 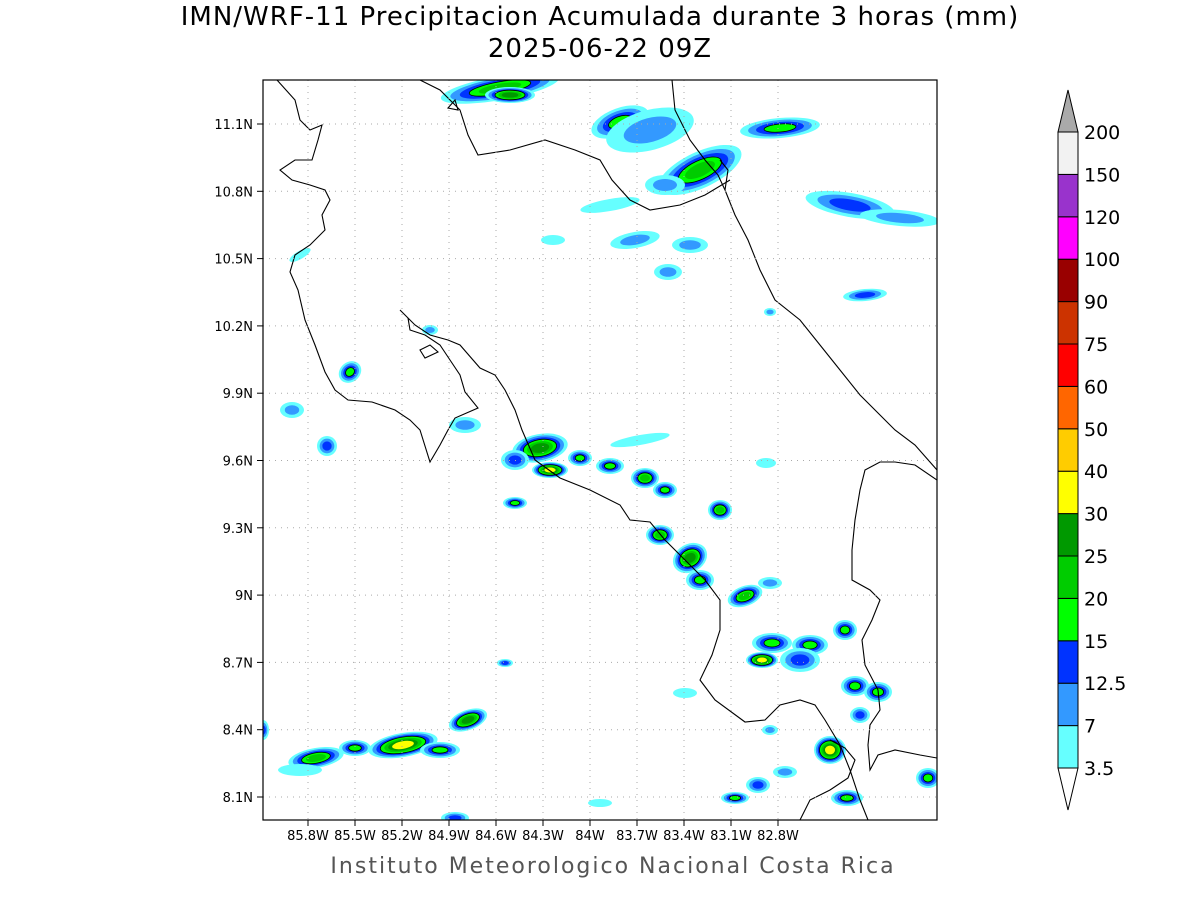 What do you see at coordinates (402, 836) in the screenshot?
I see `x-tick-label: 85.2W` at bounding box center [402, 836].